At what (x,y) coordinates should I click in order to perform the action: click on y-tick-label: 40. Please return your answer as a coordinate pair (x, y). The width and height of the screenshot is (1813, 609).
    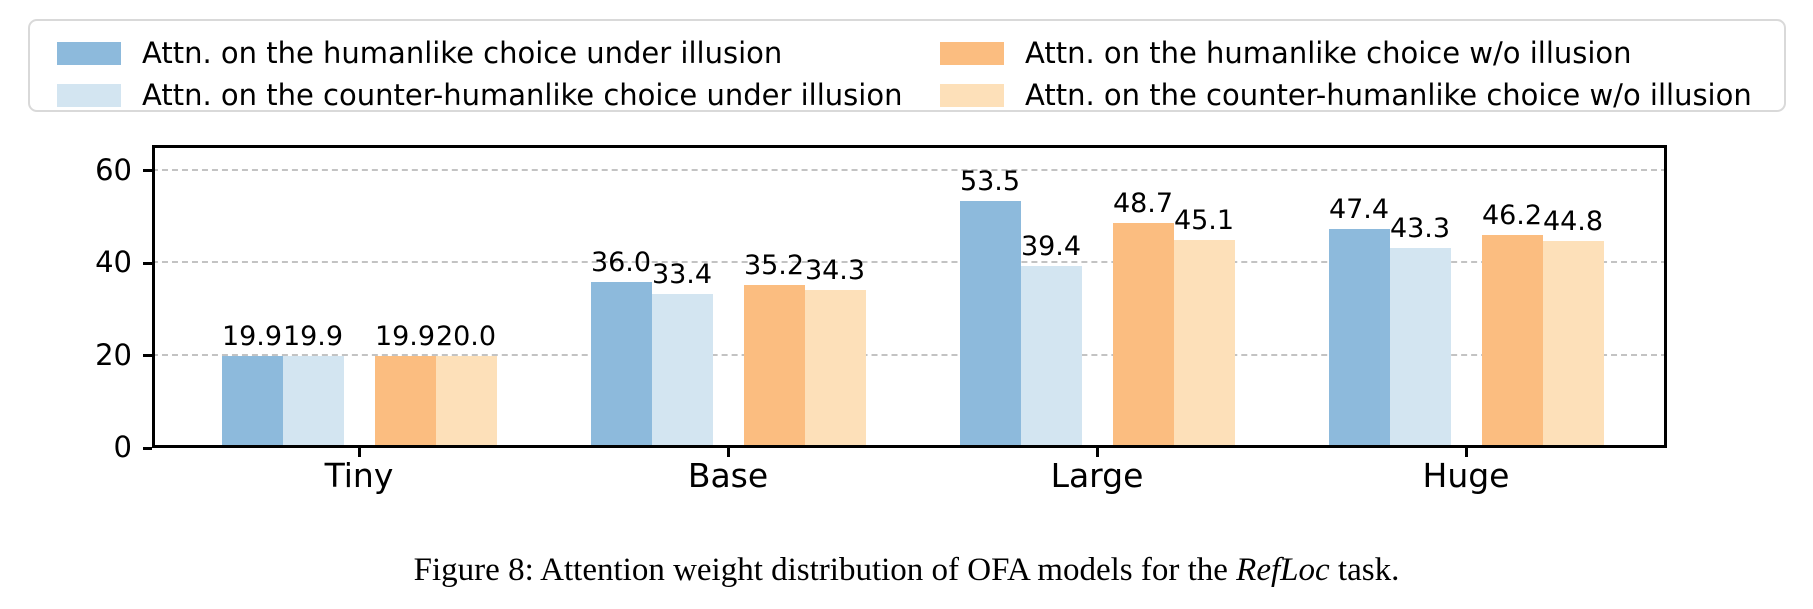
    Looking at the image, I should click on (113, 262).